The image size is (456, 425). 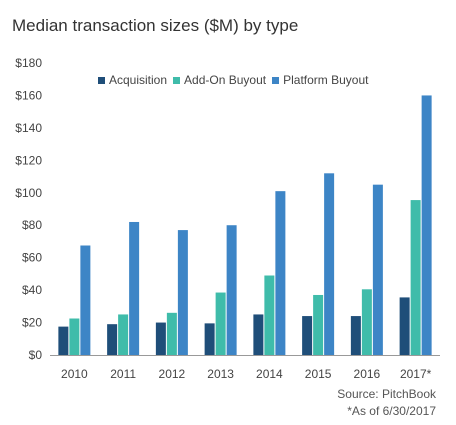 What do you see at coordinates (28, 63) in the screenshot?
I see `y-tick-label: $180` at bounding box center [28, 63].